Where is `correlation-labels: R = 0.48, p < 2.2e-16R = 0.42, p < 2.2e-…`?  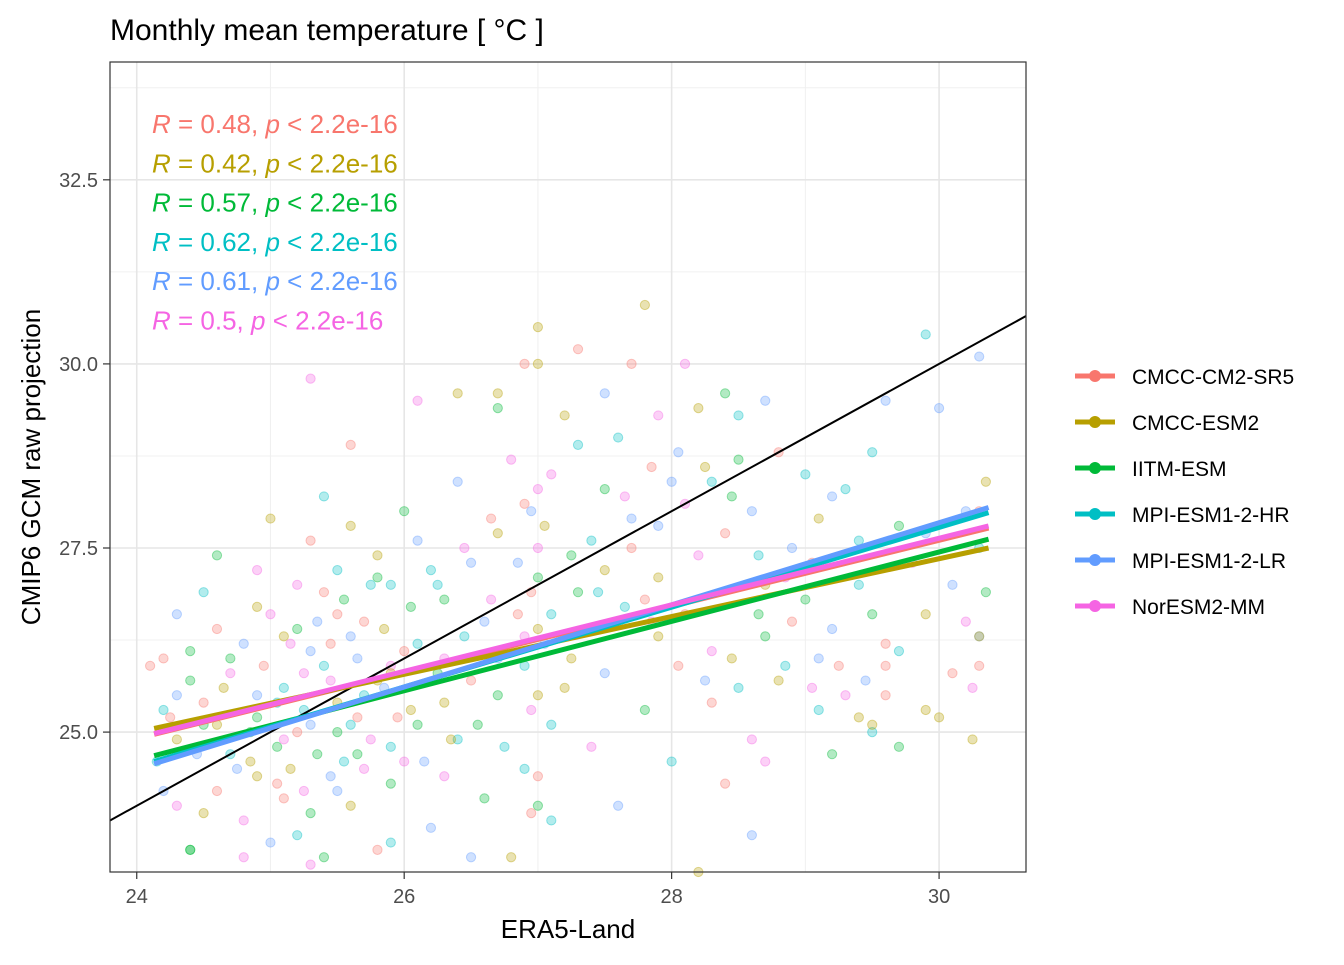 correlation-labels: R = 0.48, p < 2.2e-16R = 0.42, p < 2.2e-… is located at coordinates (275, 222).